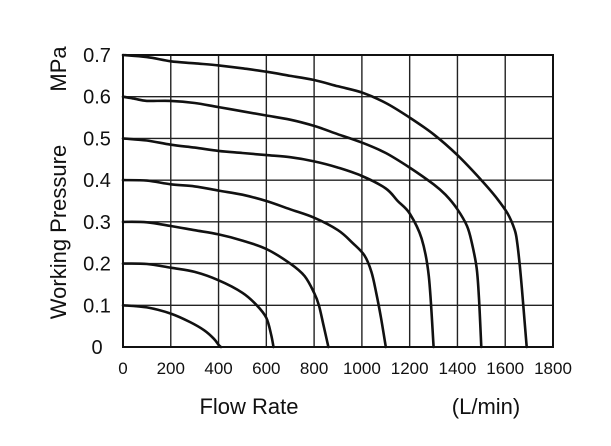  What do you see at coordinates (553, 368) in the screenshot?
I see `x-tick-label: 1800` at bounding box center [553, 368].